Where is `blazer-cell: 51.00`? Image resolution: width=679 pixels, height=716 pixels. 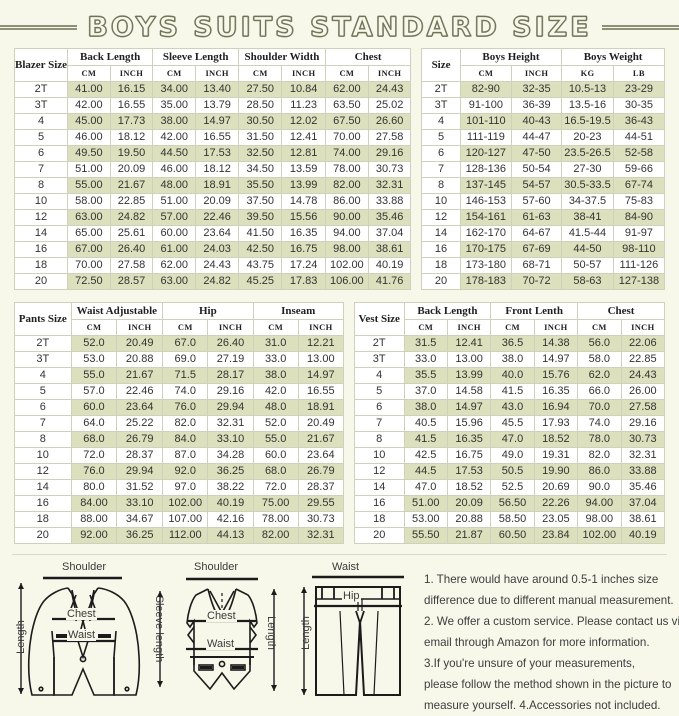 blazer-cell: 51.00 is located at coordinates (174, 201).